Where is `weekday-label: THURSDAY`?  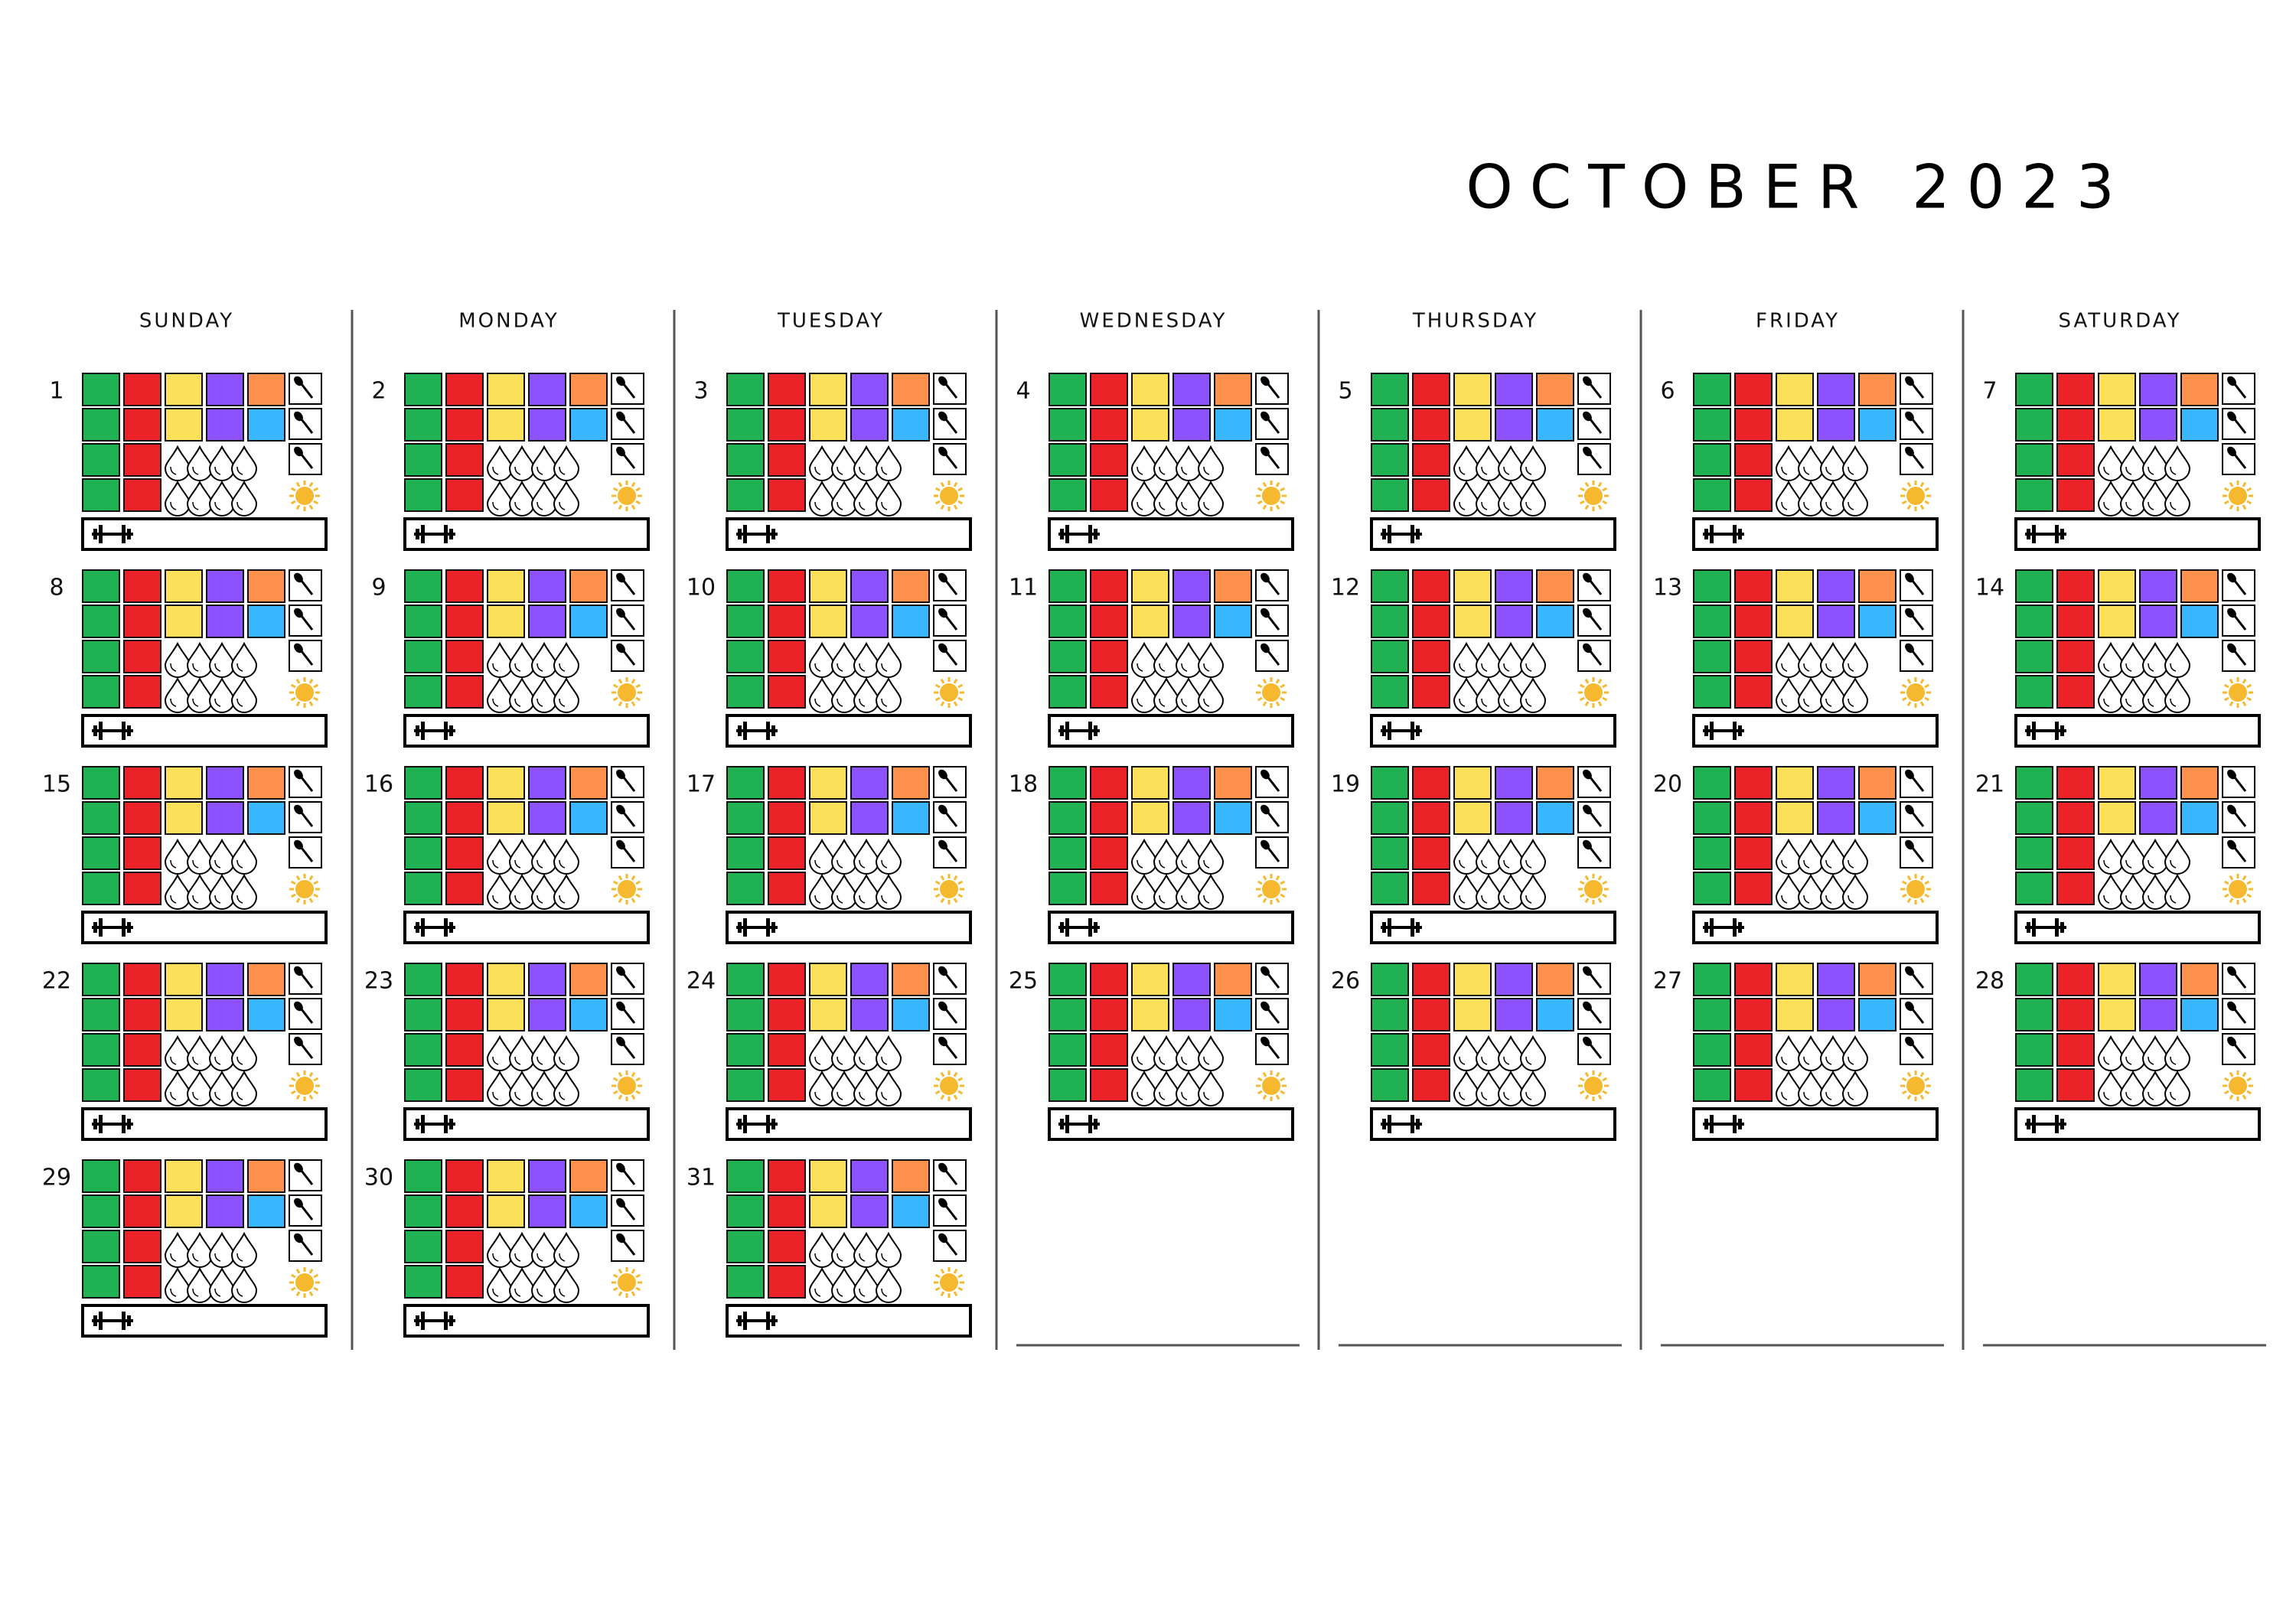
weekday-label: THURSDAY is located at coordinates (1475, 322).